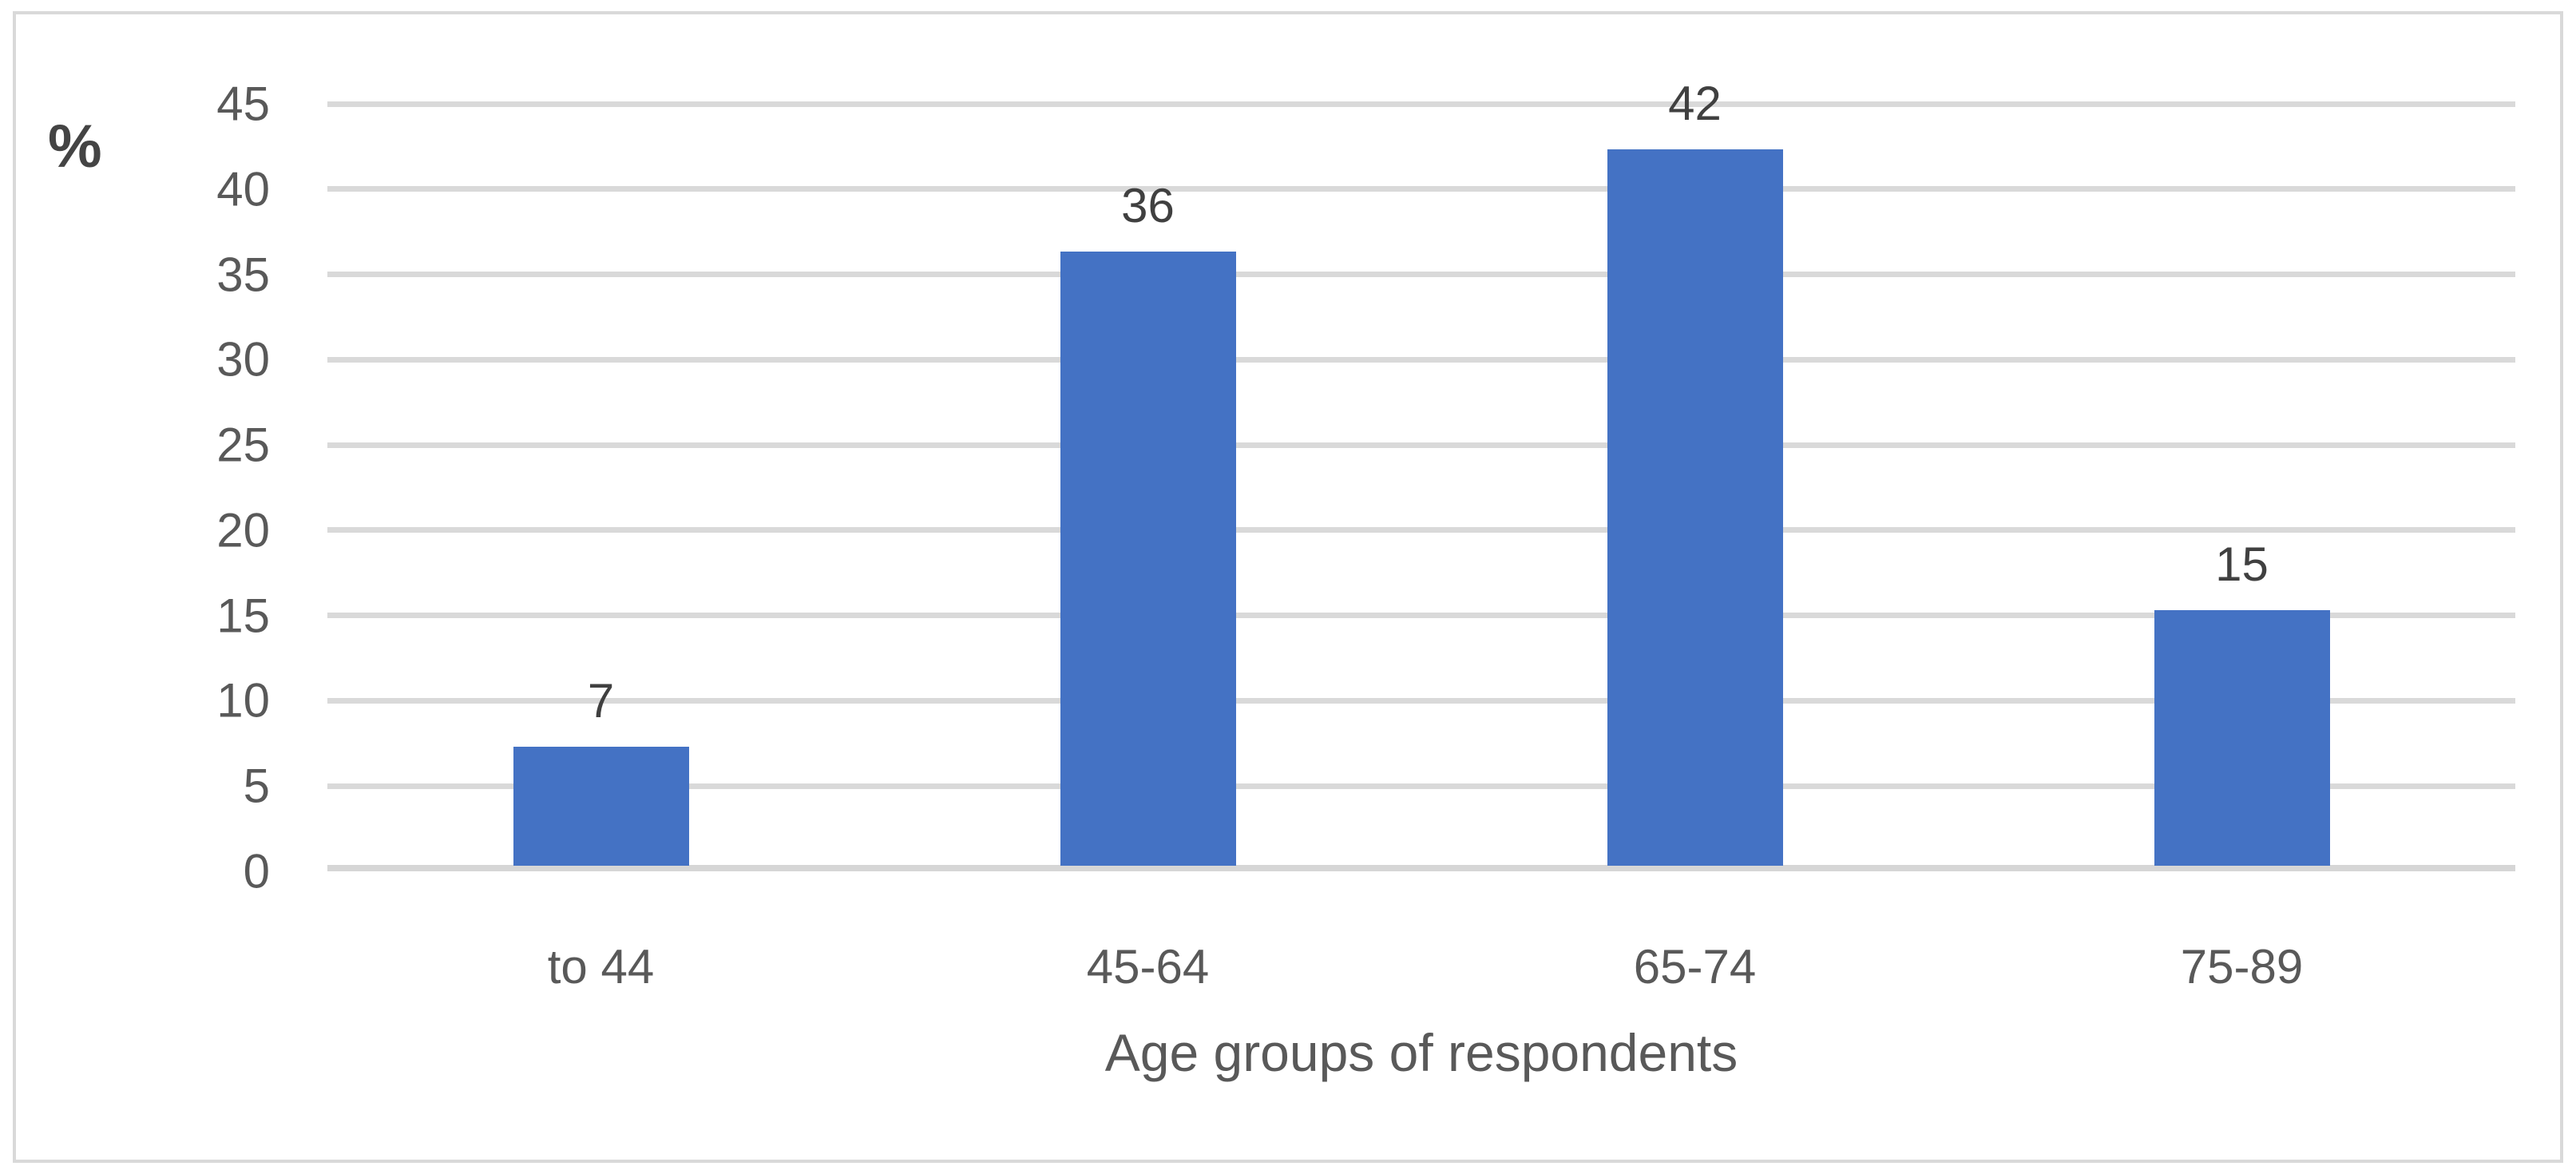 Image resolution: width=2576 pixels, height=1174 pixels. What do you see at coordinates (243, 445) in the screenshot?
I see `y-tick-label: 25` at bounding box center [243, 445].